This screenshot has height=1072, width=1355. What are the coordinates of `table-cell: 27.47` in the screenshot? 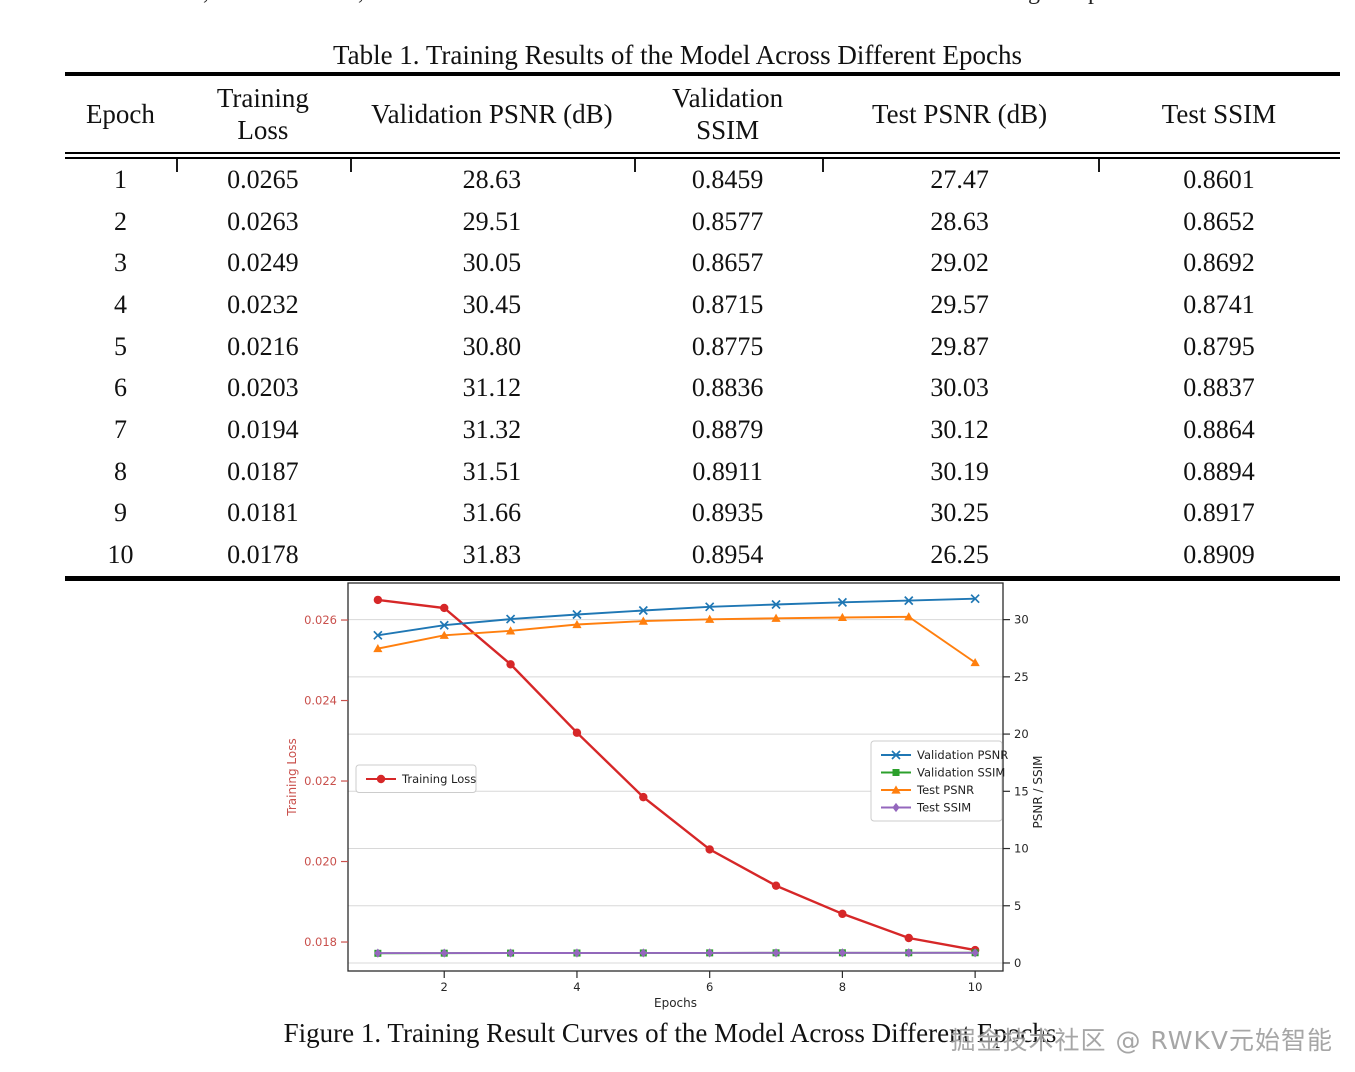 It's located at (959, 179).